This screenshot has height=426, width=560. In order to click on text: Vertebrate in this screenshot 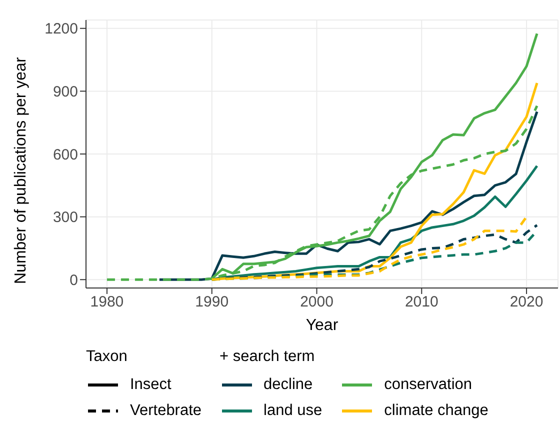, I will do `click(166, 411)`.